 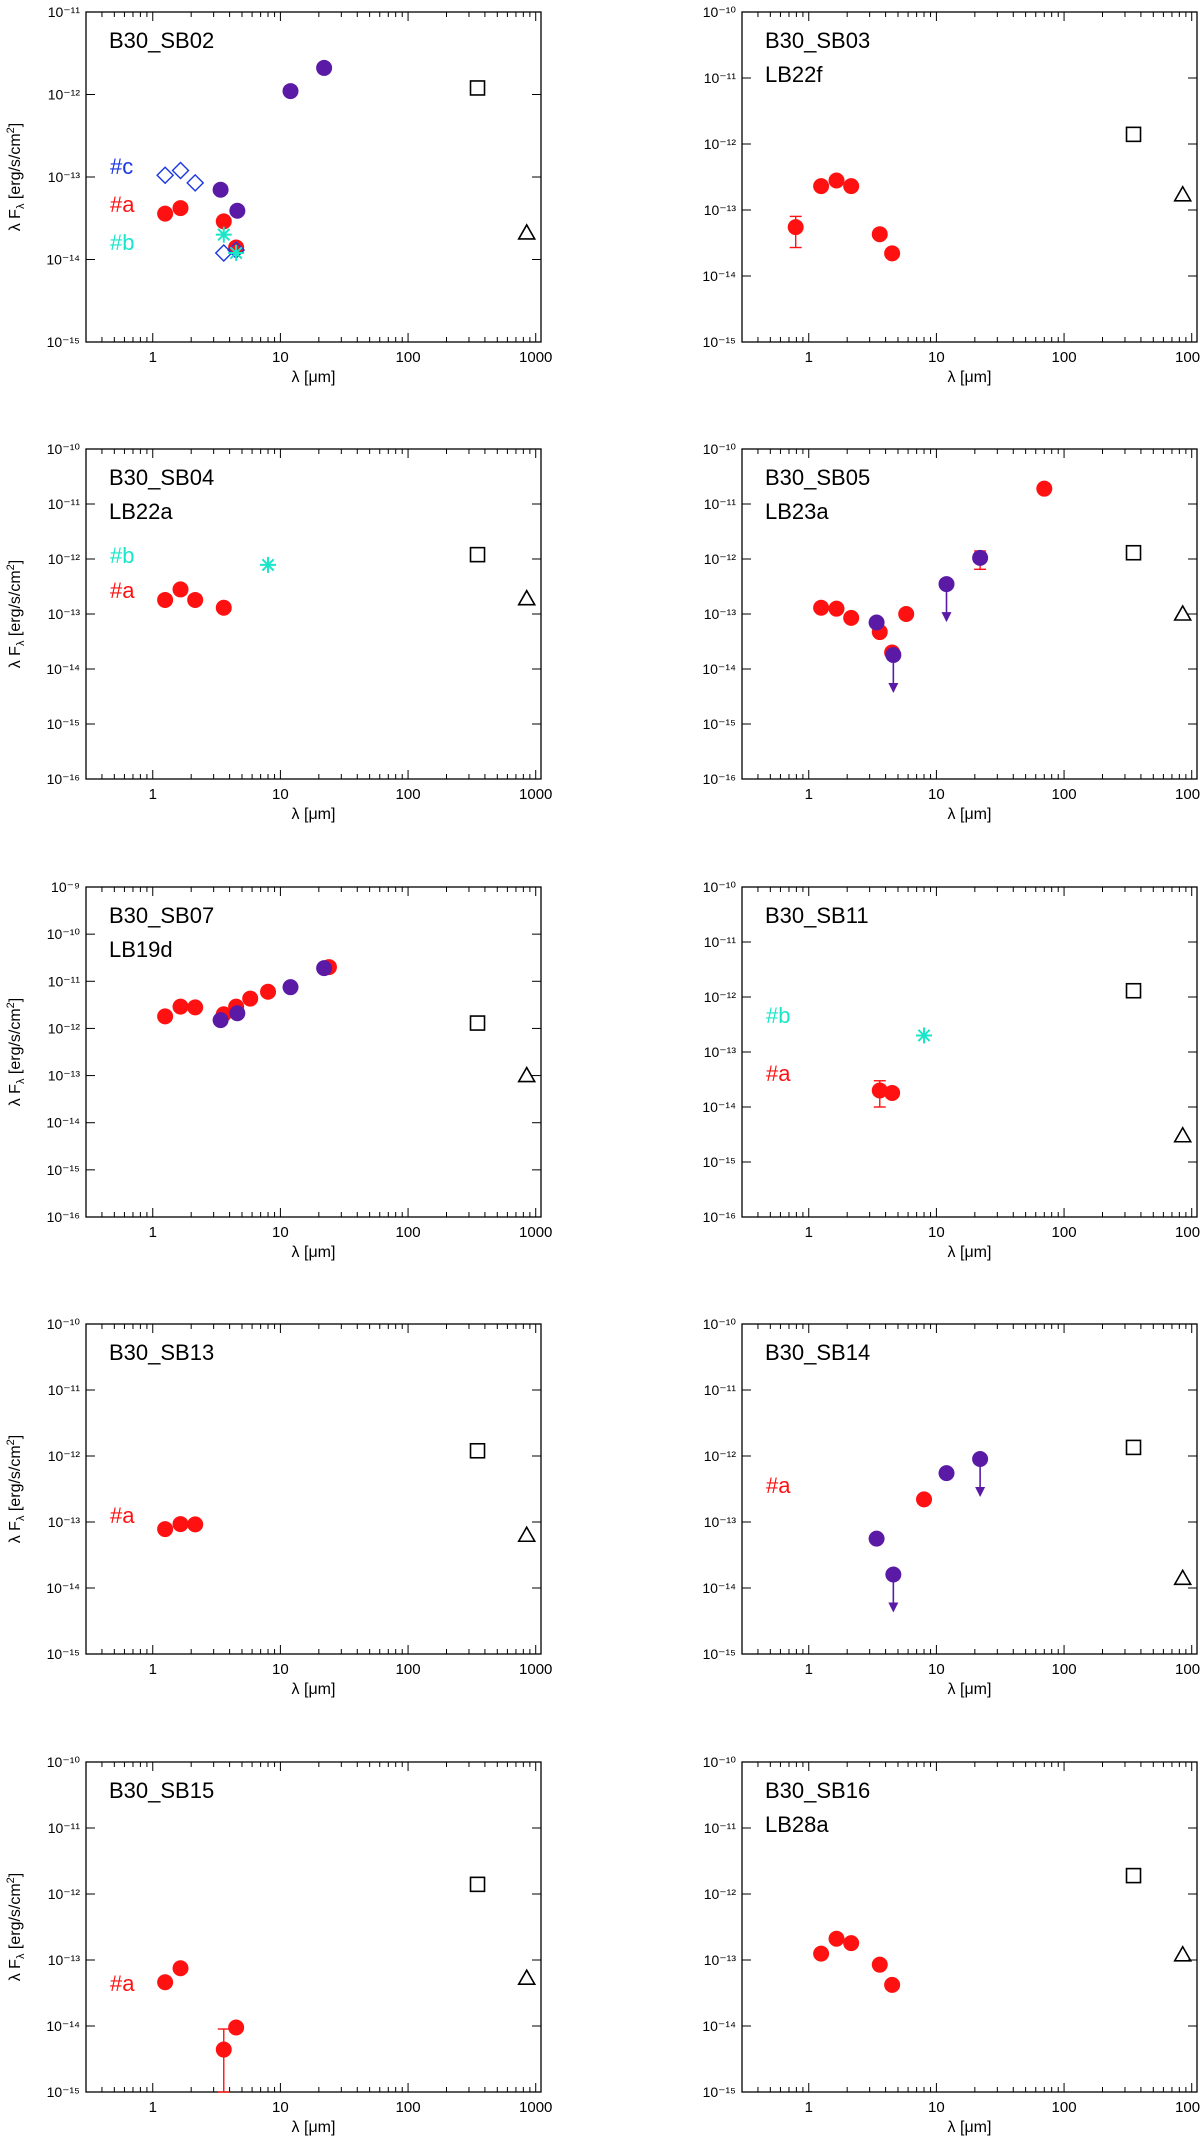 I want to click on panel-title: B30_SB07, so click(x=161, y=915).